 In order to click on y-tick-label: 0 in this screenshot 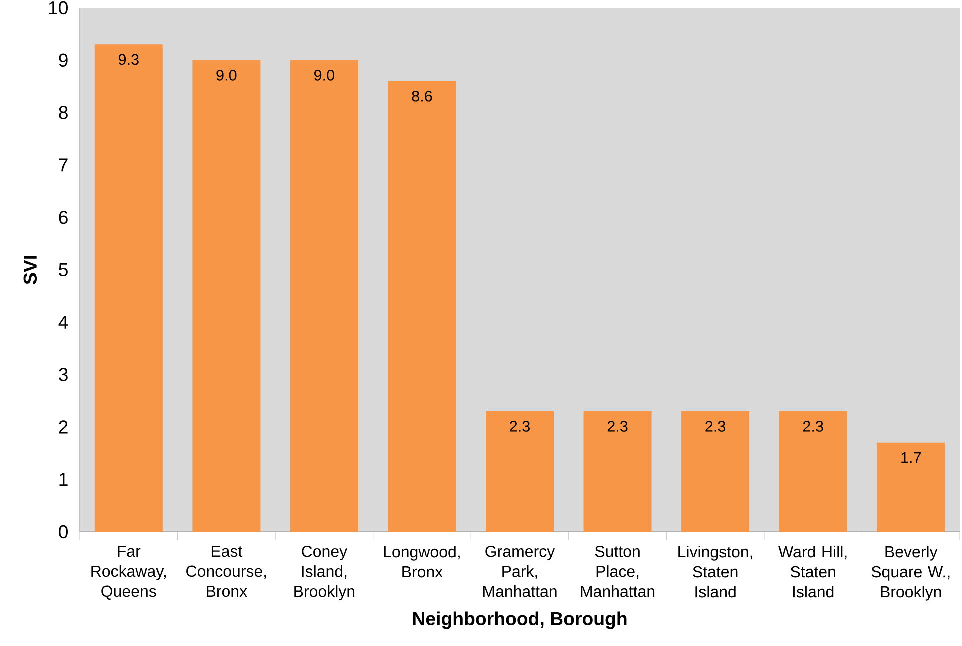, I will do `click(63, 532)`.